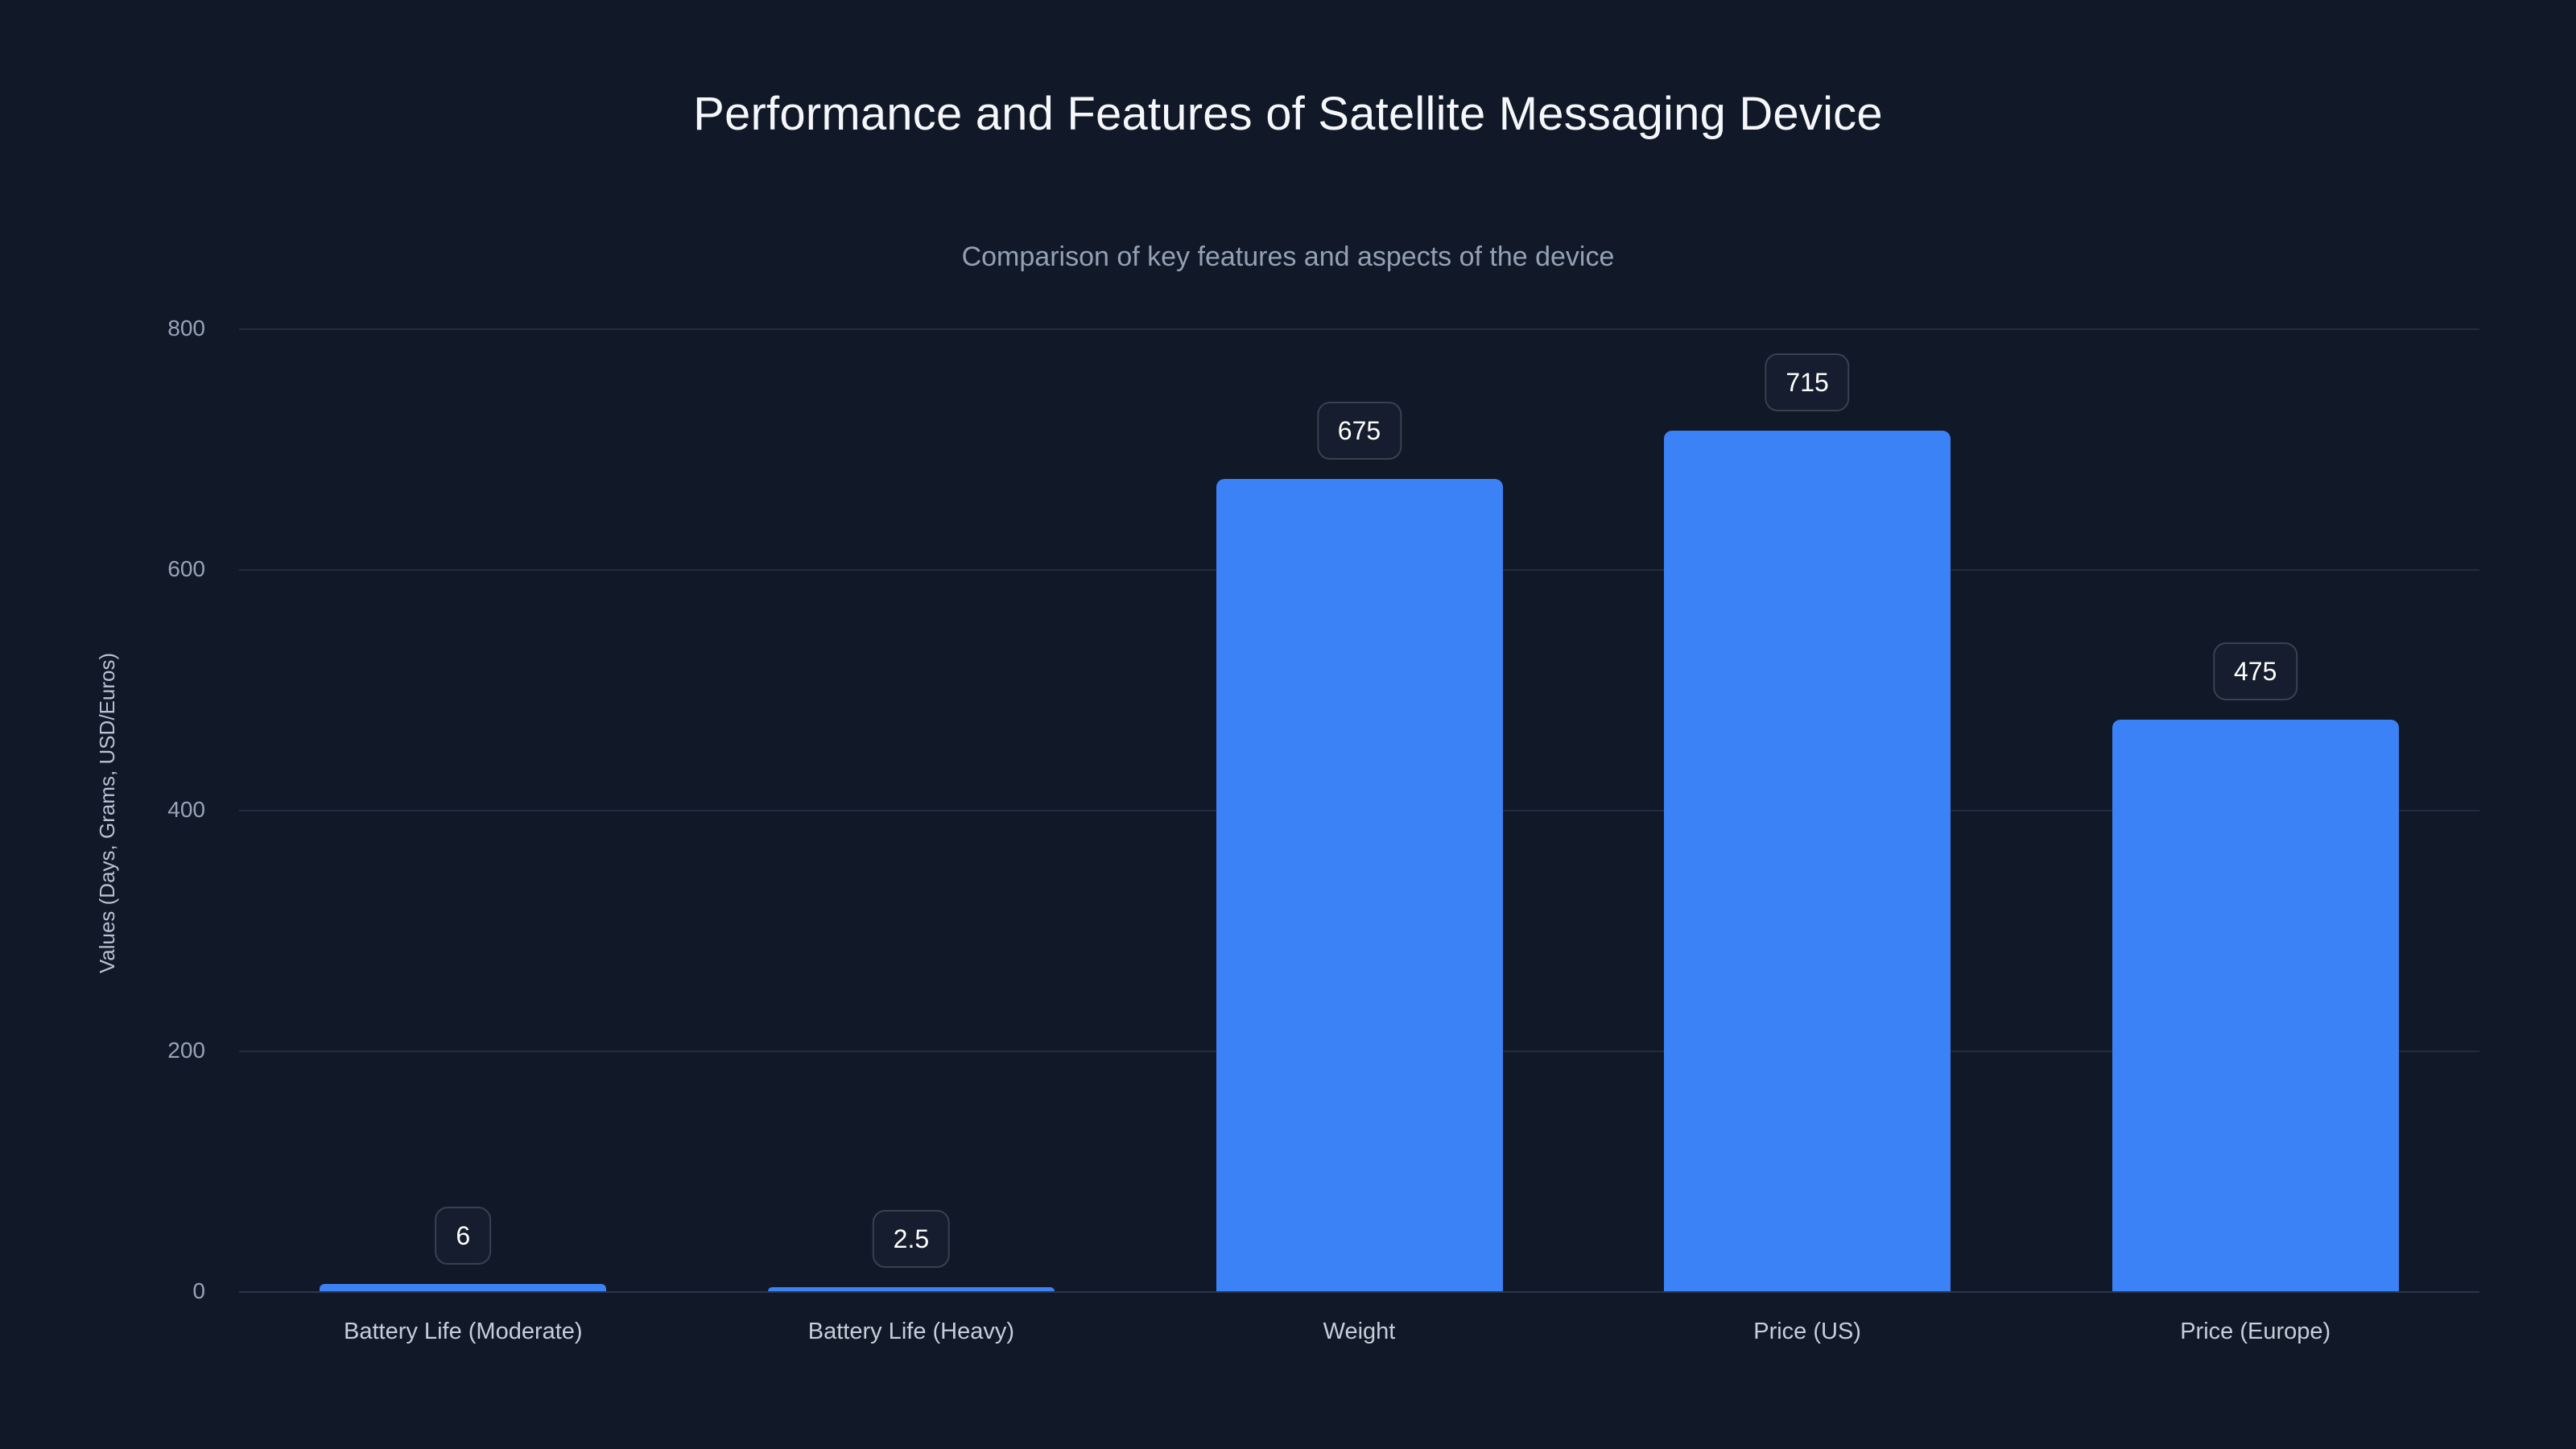 This screenshot has height=1449, width=2576. I want to click on bar-value-label: 6, so click(463, 1236).